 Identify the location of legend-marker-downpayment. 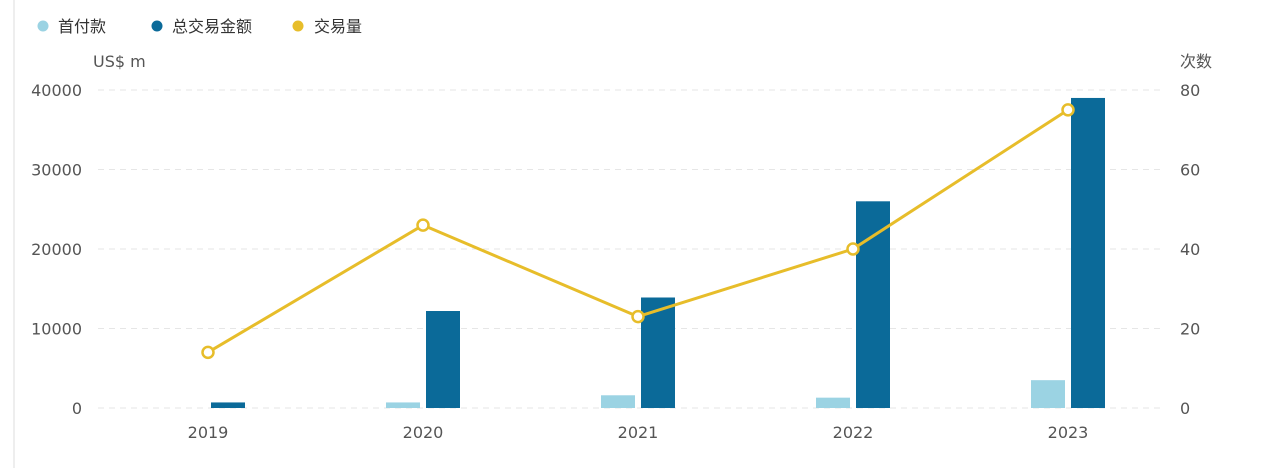
(43, 26).